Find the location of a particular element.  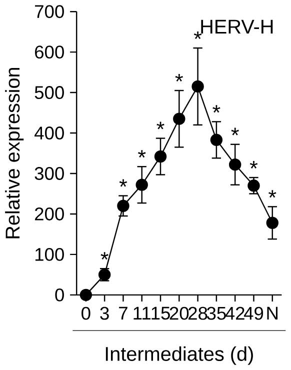

x-tick-label: 28 is located at coordinates (198, 313).